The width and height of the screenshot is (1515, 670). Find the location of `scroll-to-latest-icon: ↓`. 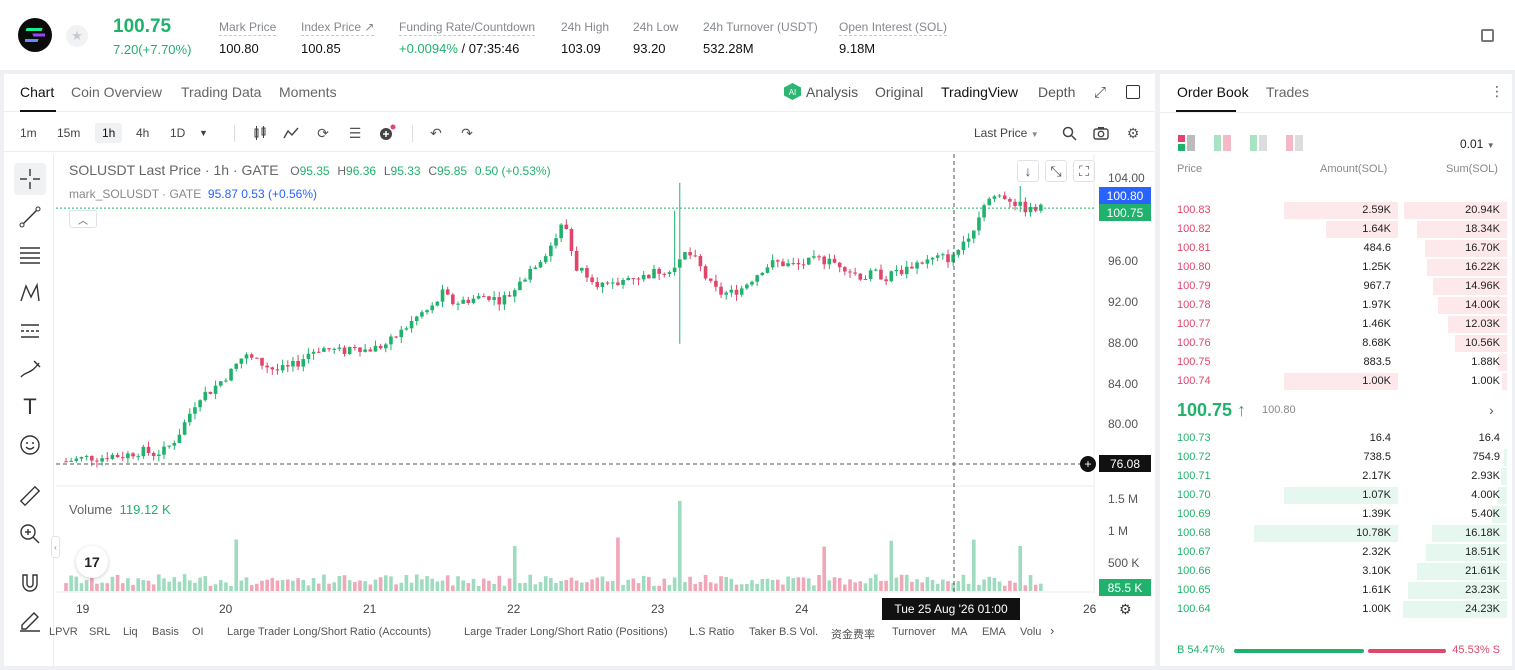

scroll-to-latest-icon: ↓ is located at coordinates (1028, 171).